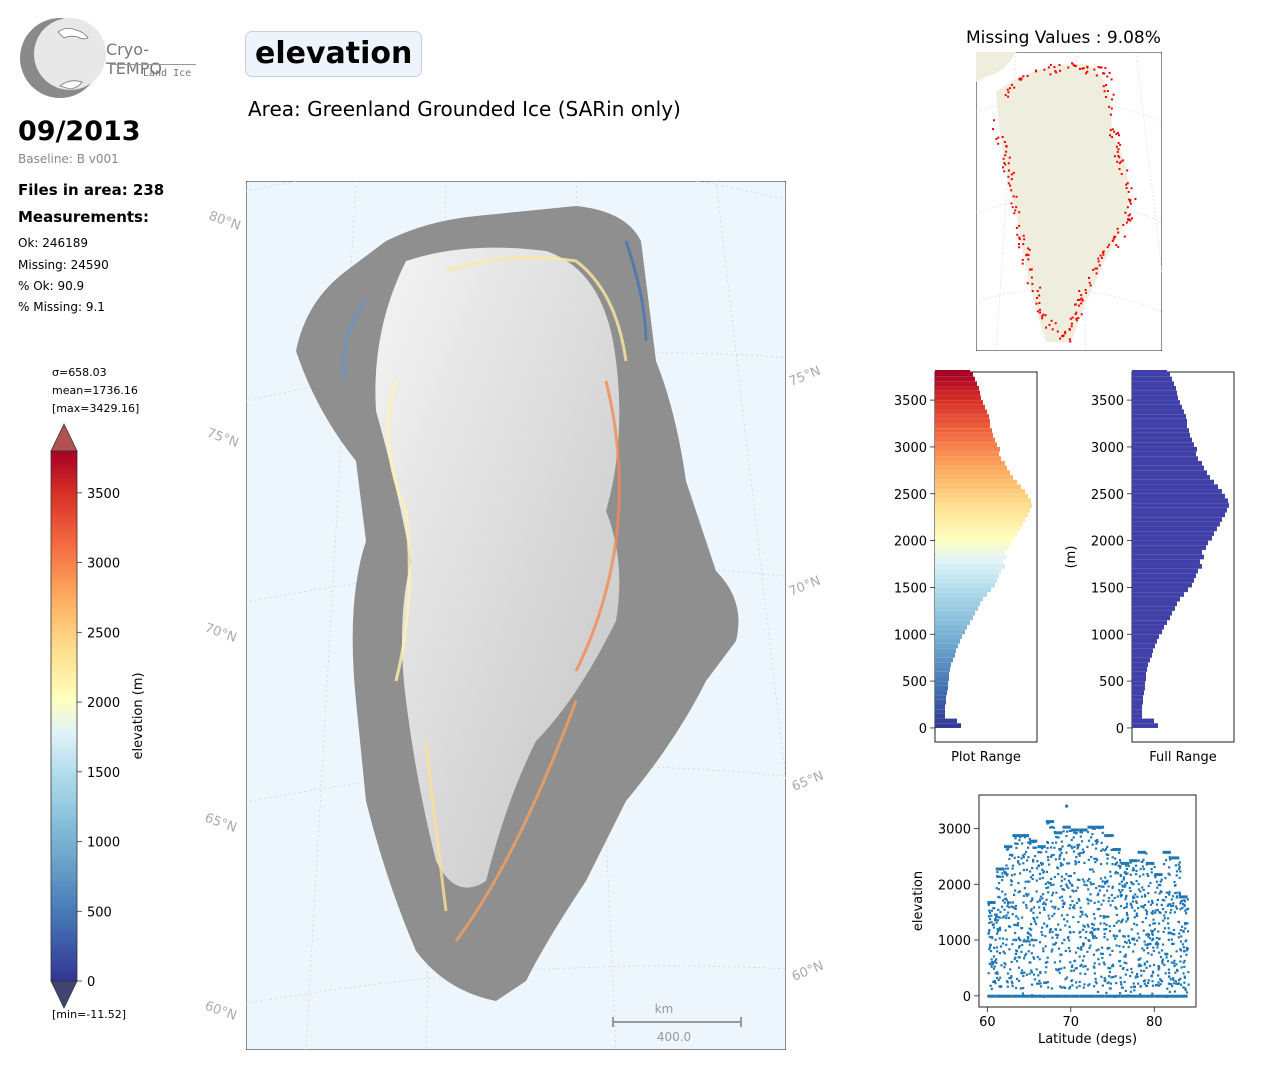 Image resolution: width=1272 pixels, height=1081 pixels. What do you see at coordinates (1008, 996) in the screenshot?
I see `scatter-floor` at bounding box center [1008, 996].